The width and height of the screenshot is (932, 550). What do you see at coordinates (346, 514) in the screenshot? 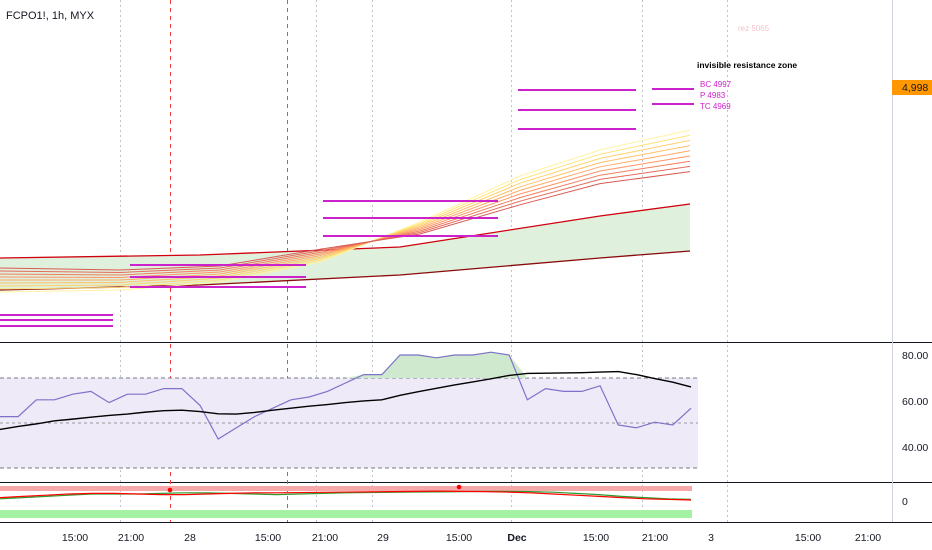
I see `osc-green-band` at bounding box center [346, 514].